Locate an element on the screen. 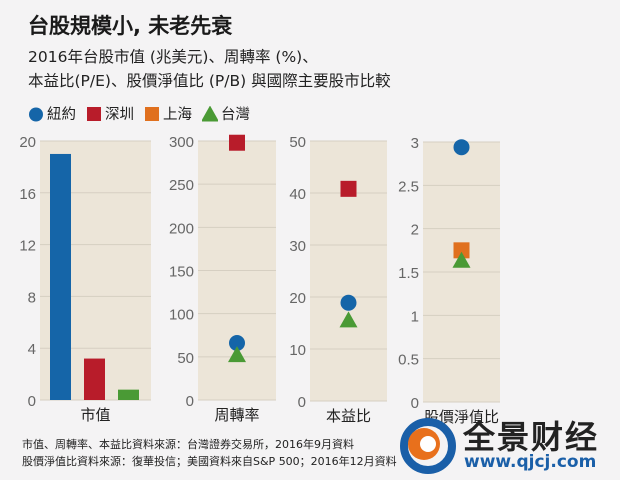  y-tick-label: 1 is located at coordinates (415, 316).